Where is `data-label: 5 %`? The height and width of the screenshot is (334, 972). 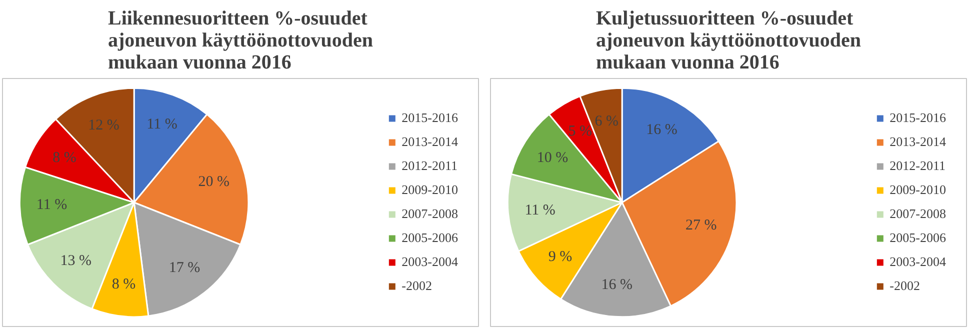
data-label: 5 % is located at coordinates (580, 131).